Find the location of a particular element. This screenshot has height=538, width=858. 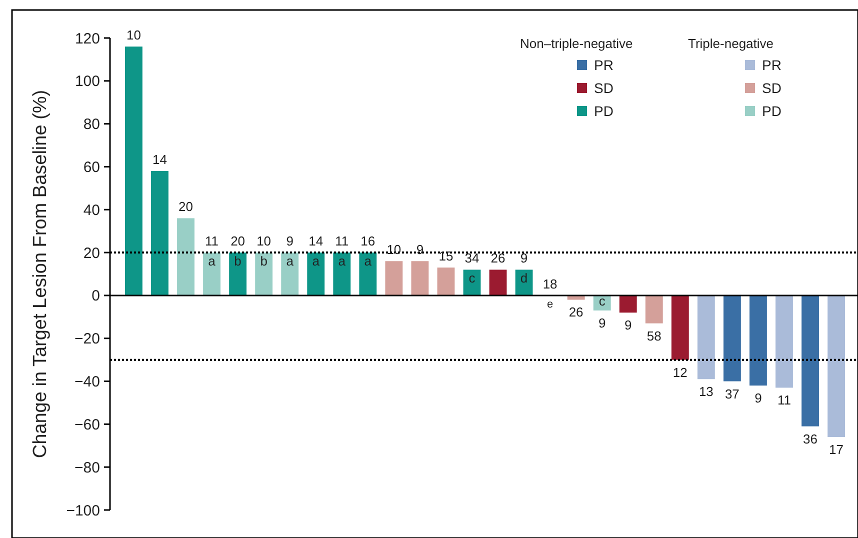

y-tick-label: 40 is located at coordinates (91, 210).